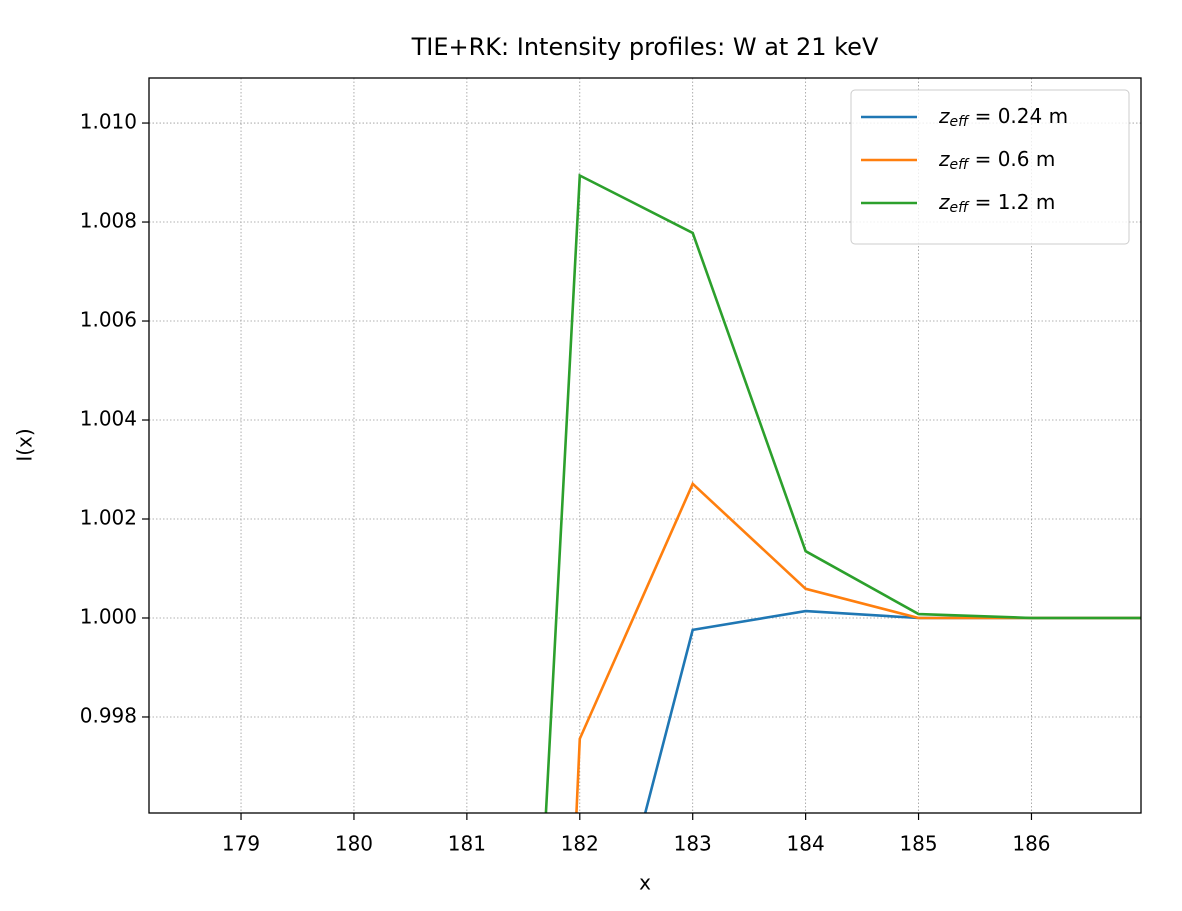  Describe the element at coordinates (108, 221) in the screenshot. I see `y-tick-label: 1.008` at that location.